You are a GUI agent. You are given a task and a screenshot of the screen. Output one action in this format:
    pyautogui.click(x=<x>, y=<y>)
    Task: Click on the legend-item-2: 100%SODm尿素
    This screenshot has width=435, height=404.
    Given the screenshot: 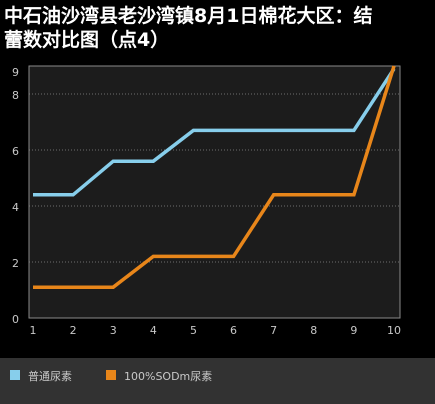 What is the action you would take?
    pyautogui.click(x=159, y=376)
    